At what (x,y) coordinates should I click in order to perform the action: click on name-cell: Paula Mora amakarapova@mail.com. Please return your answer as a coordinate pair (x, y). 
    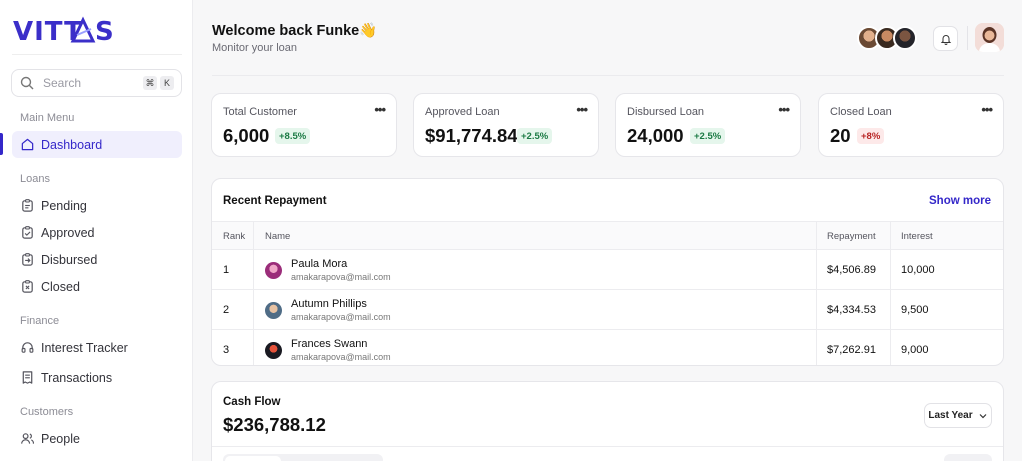
    Looking at the image, I should click on (328, 270).